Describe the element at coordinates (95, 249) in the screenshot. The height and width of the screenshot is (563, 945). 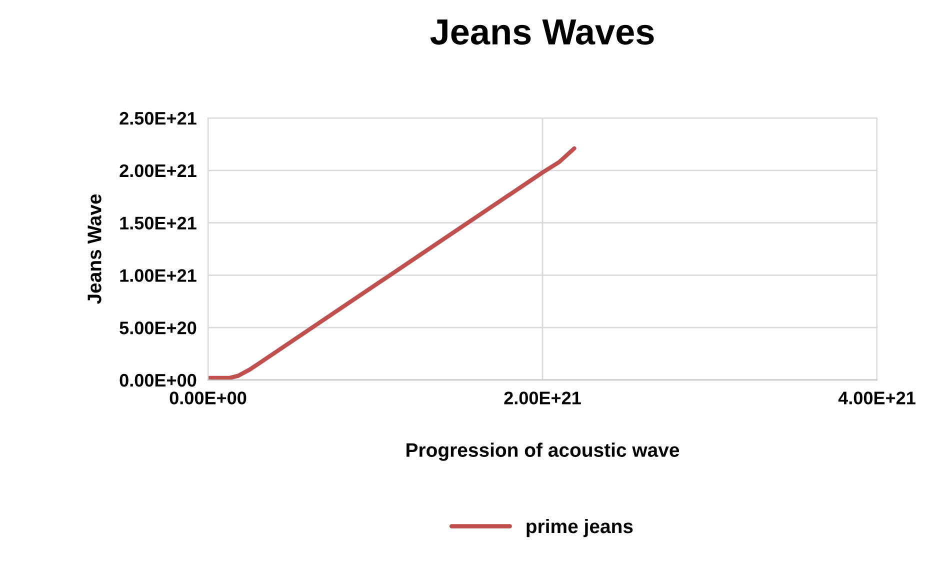
I see `y-axis-title: Jeans Wave` at that location.